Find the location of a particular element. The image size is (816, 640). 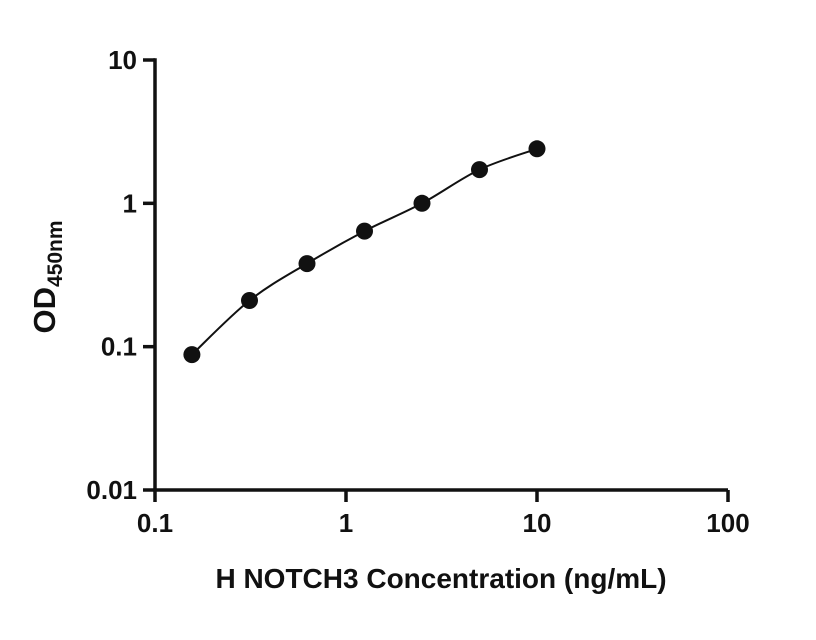

y-axis-title-main: OD is located at coordinates (44, 310).